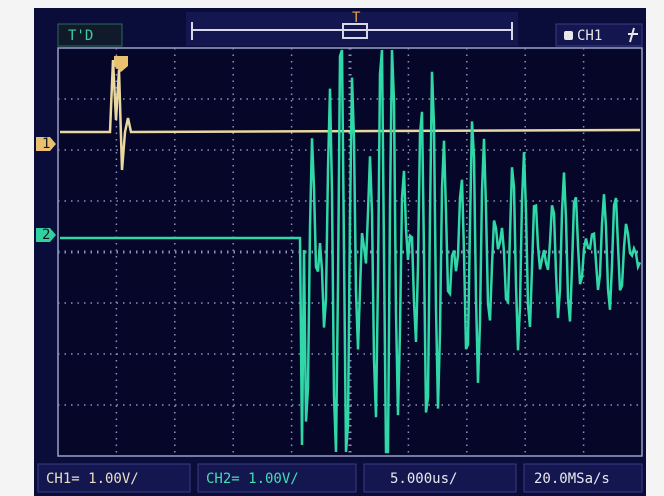 Image resolution: width=664 pixels, height=496 pixels. I want to click on lock-icon, so click(568, 35).